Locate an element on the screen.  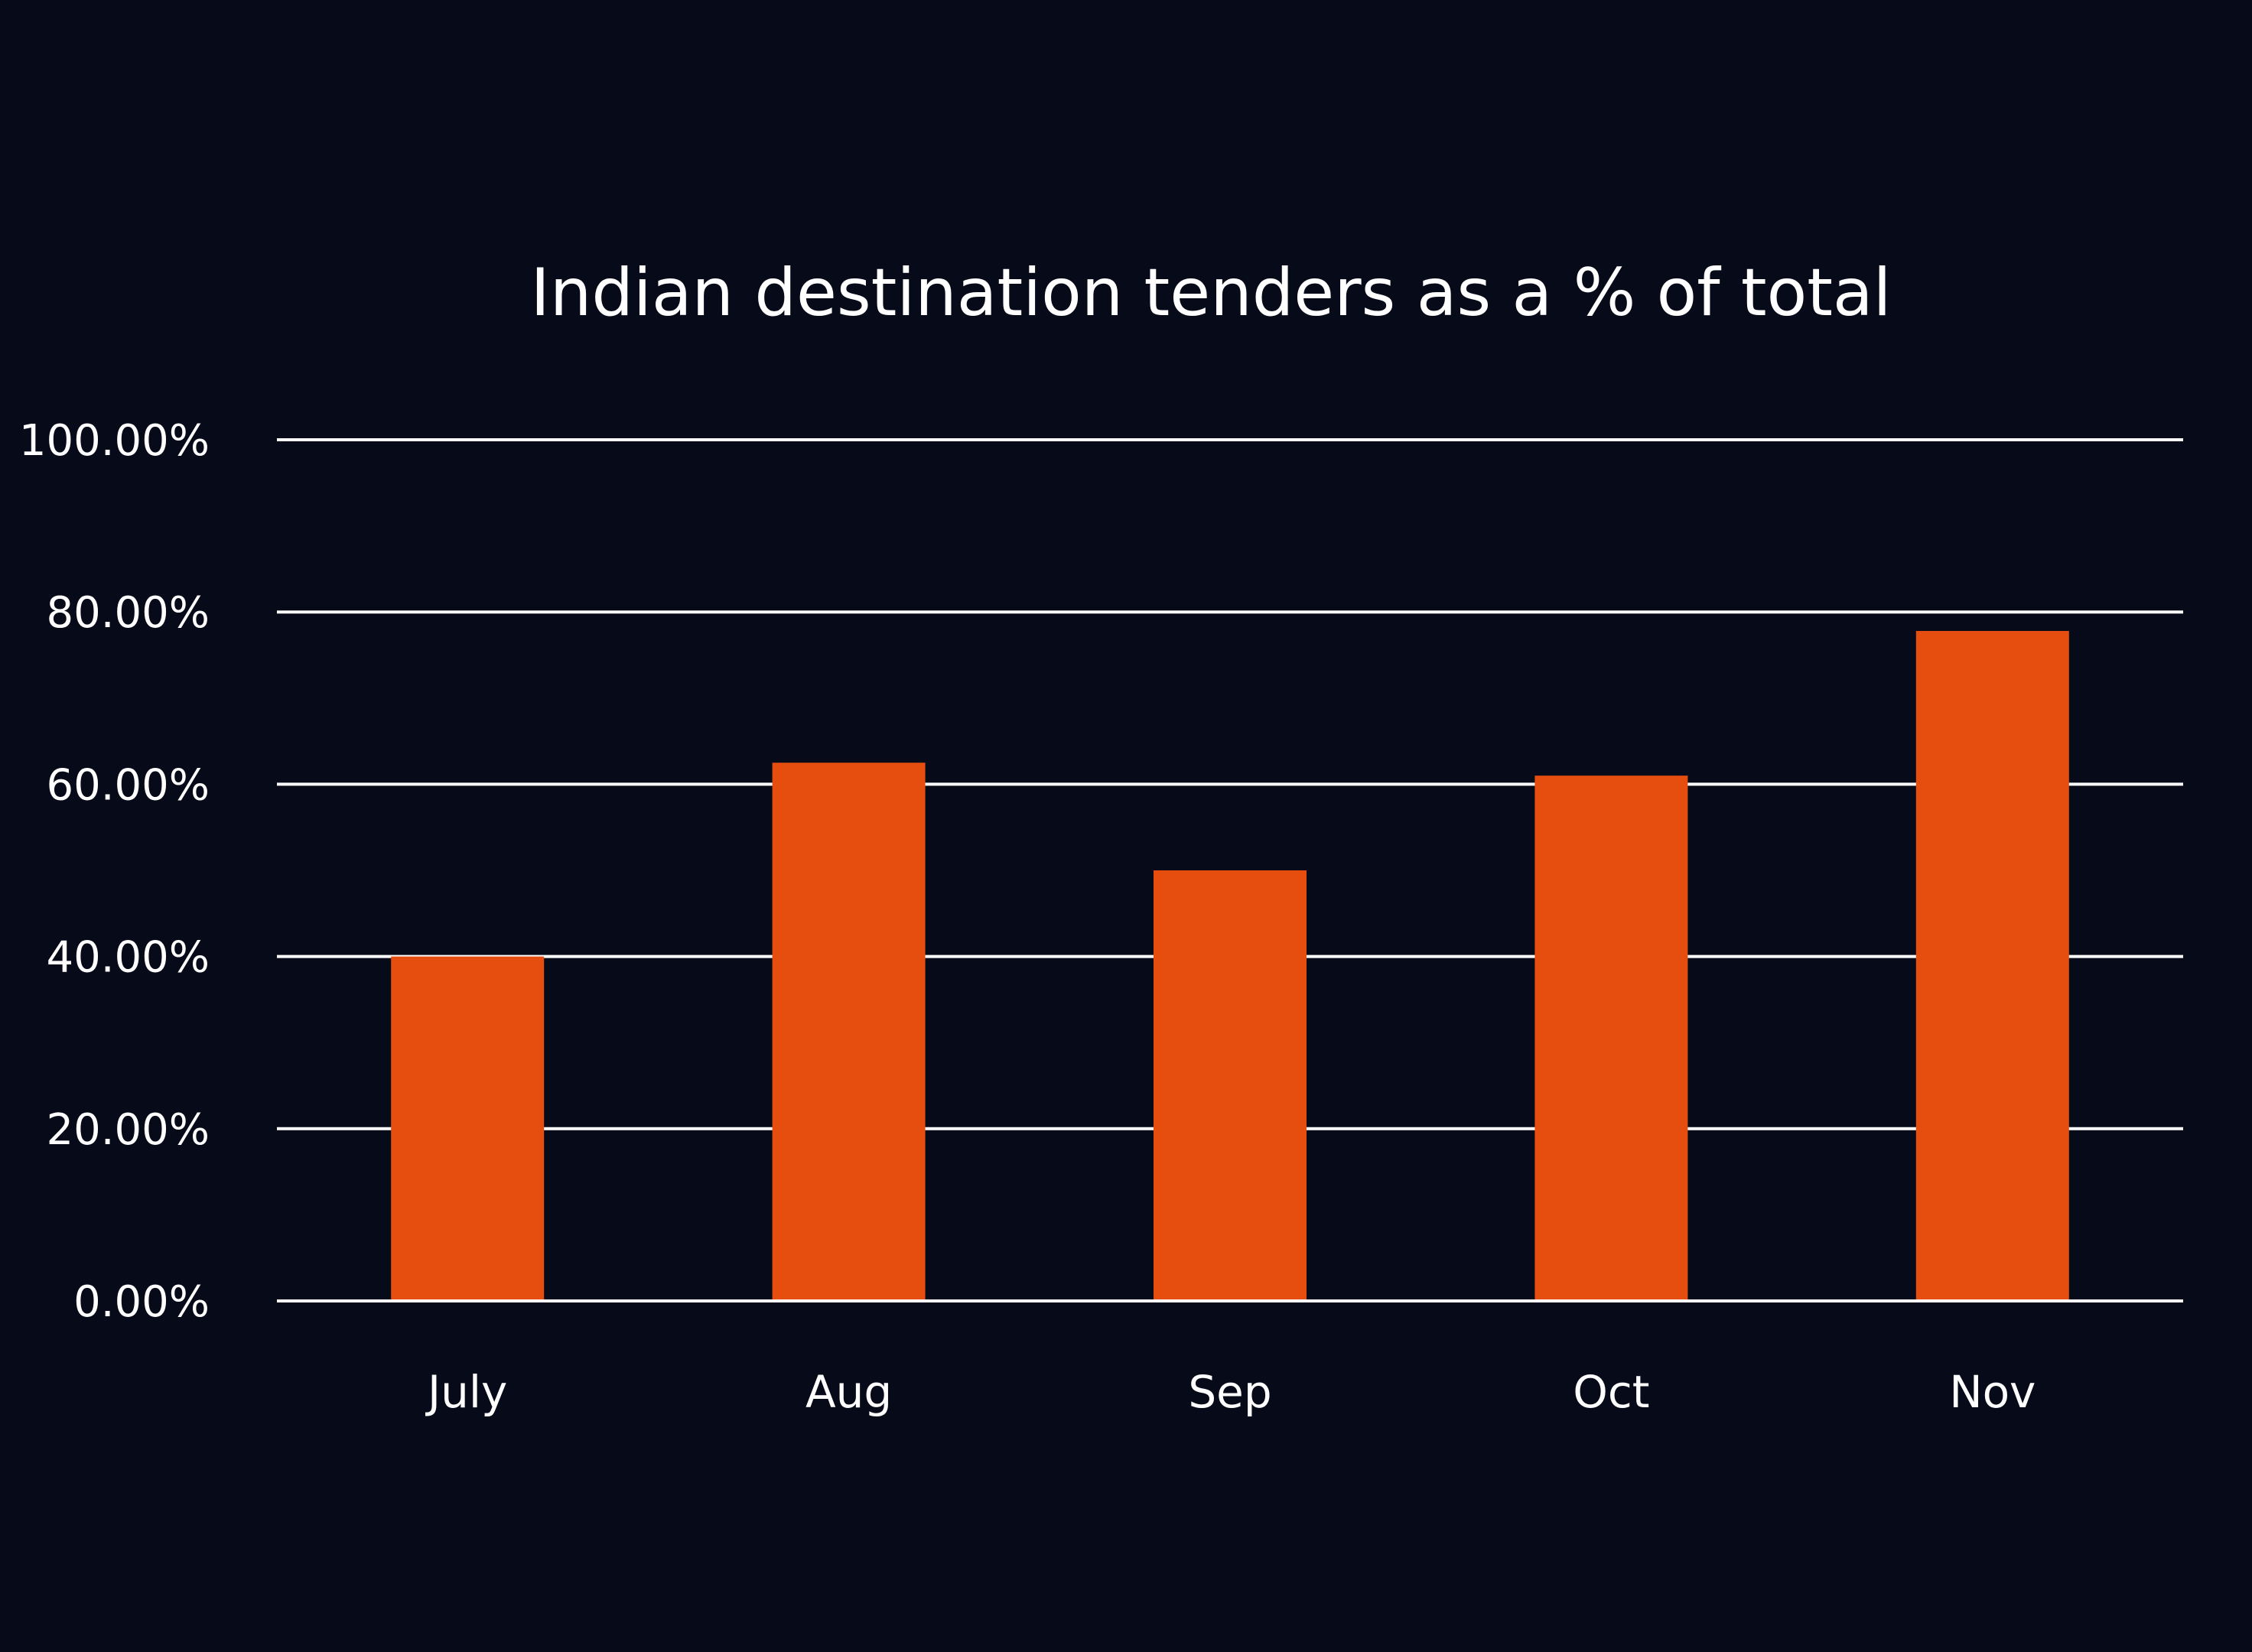
y-tick-label: 0.00% is located at coordinates (142, 1302).